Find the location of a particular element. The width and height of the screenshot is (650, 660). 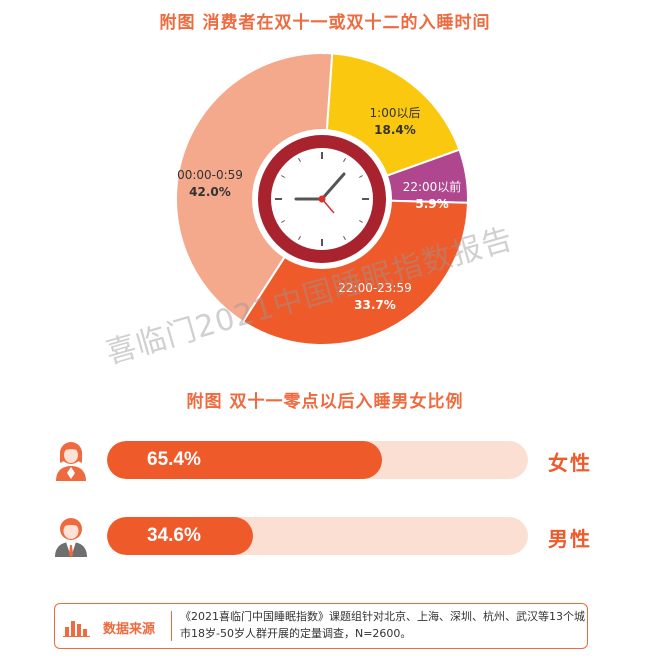

bar-chart-icon is located at coordinates (76, 629).